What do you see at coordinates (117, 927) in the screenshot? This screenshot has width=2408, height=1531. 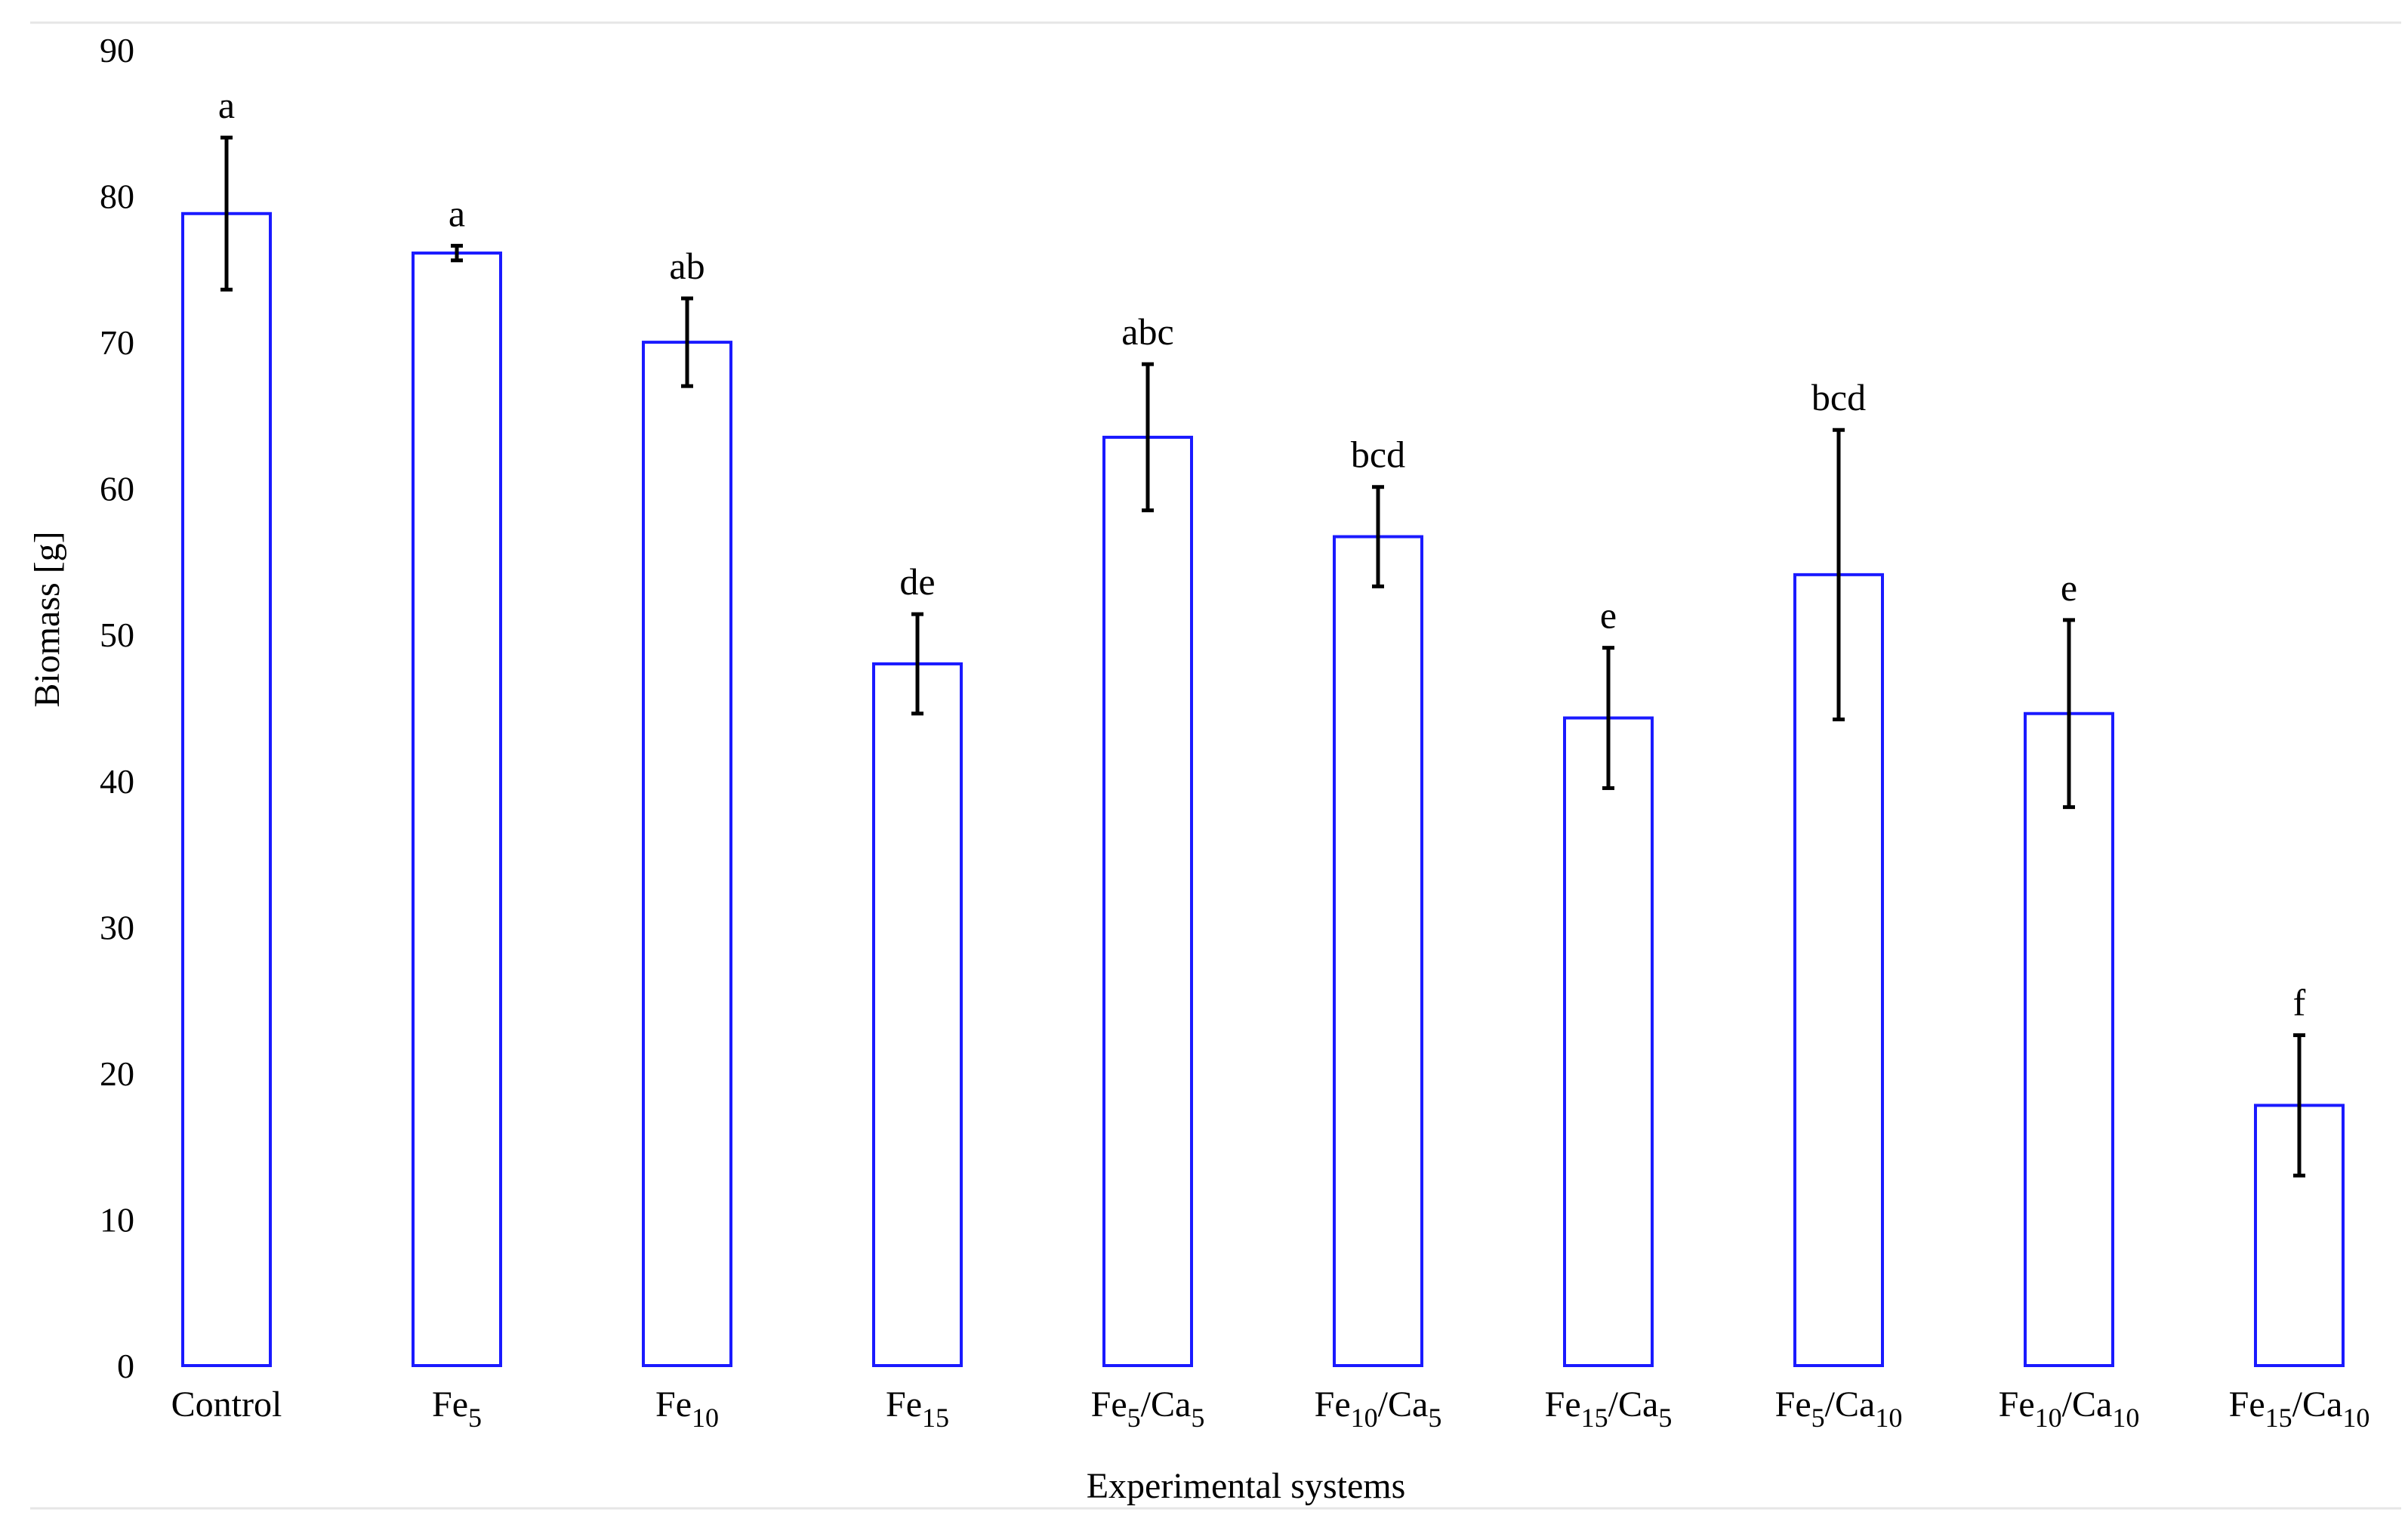 I see `y-tick-label: 30` at bounding box center [117, 927].